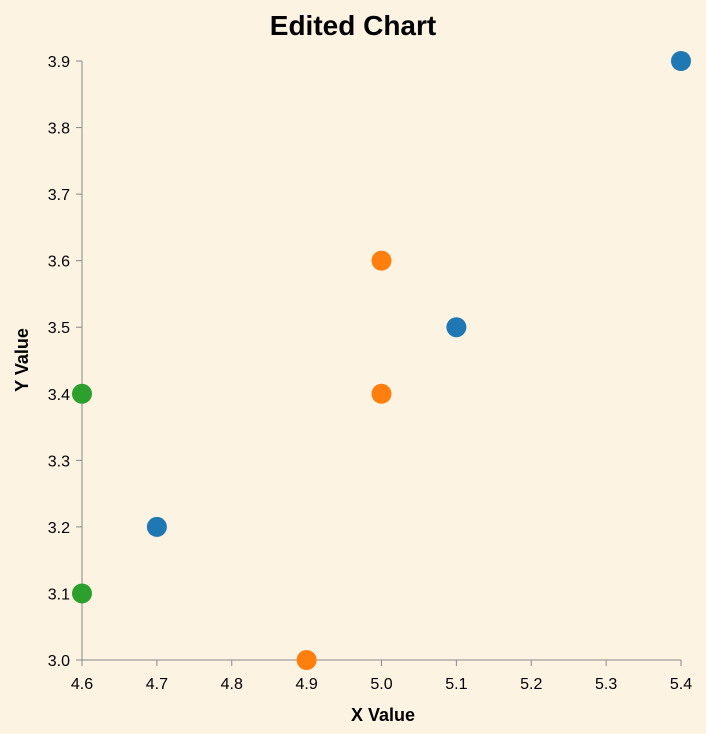 The height and width of the screenshot is (734, 706). What do you see at coordinates (59, 262) in the screenshot?
I see `y-tick-label: 3.6` at bounding box center [59, 262].